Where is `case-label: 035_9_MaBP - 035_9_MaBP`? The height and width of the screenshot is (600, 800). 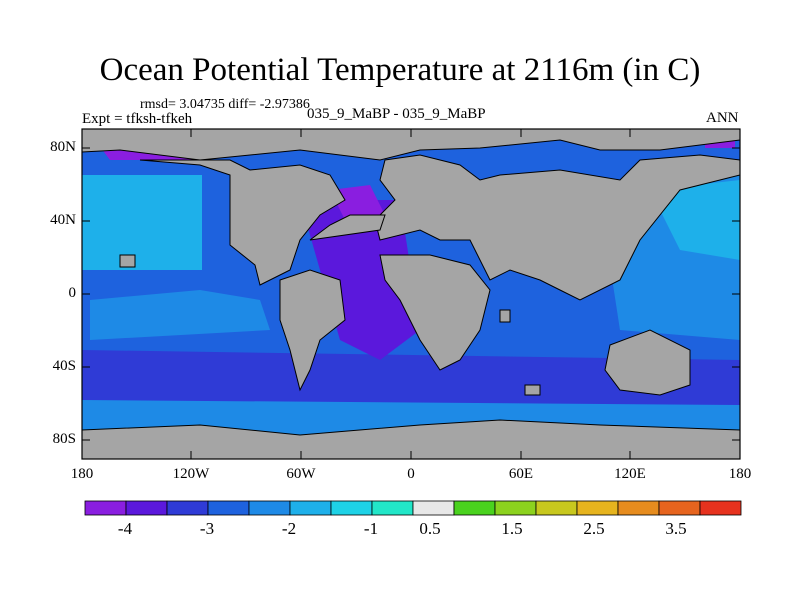 case-label: 035_9_MaBP - 035_9_MaBP is located at coordinates (396, 114).